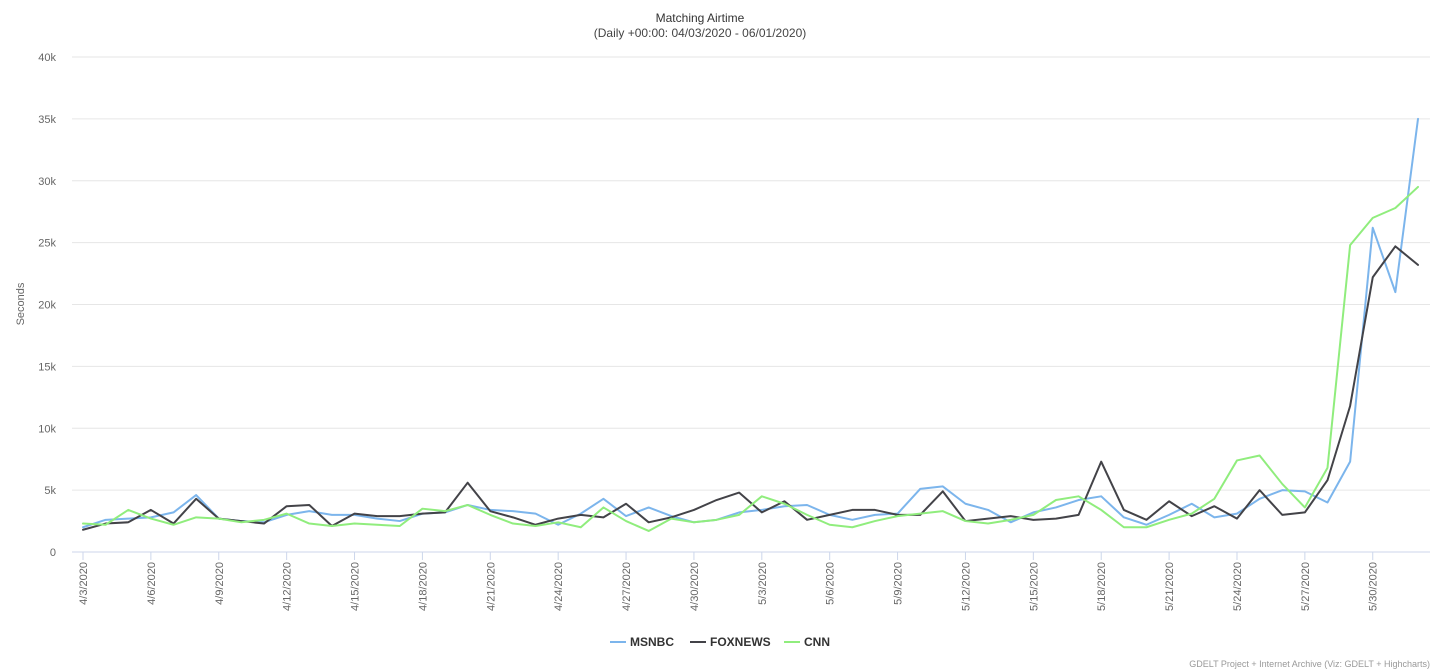 This screenshot has width=1440, height=672. I want to click on legend-item-cnn: CNN, so click(807, 642).